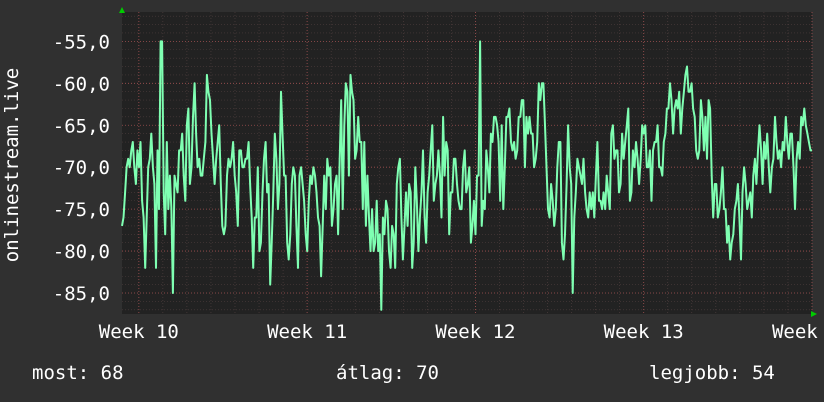  I want to click on y-axis-ticks: -55,0 -60,0 -65,0 -70,0 -75,0 -80,0 -85,0, so click(81, 168).